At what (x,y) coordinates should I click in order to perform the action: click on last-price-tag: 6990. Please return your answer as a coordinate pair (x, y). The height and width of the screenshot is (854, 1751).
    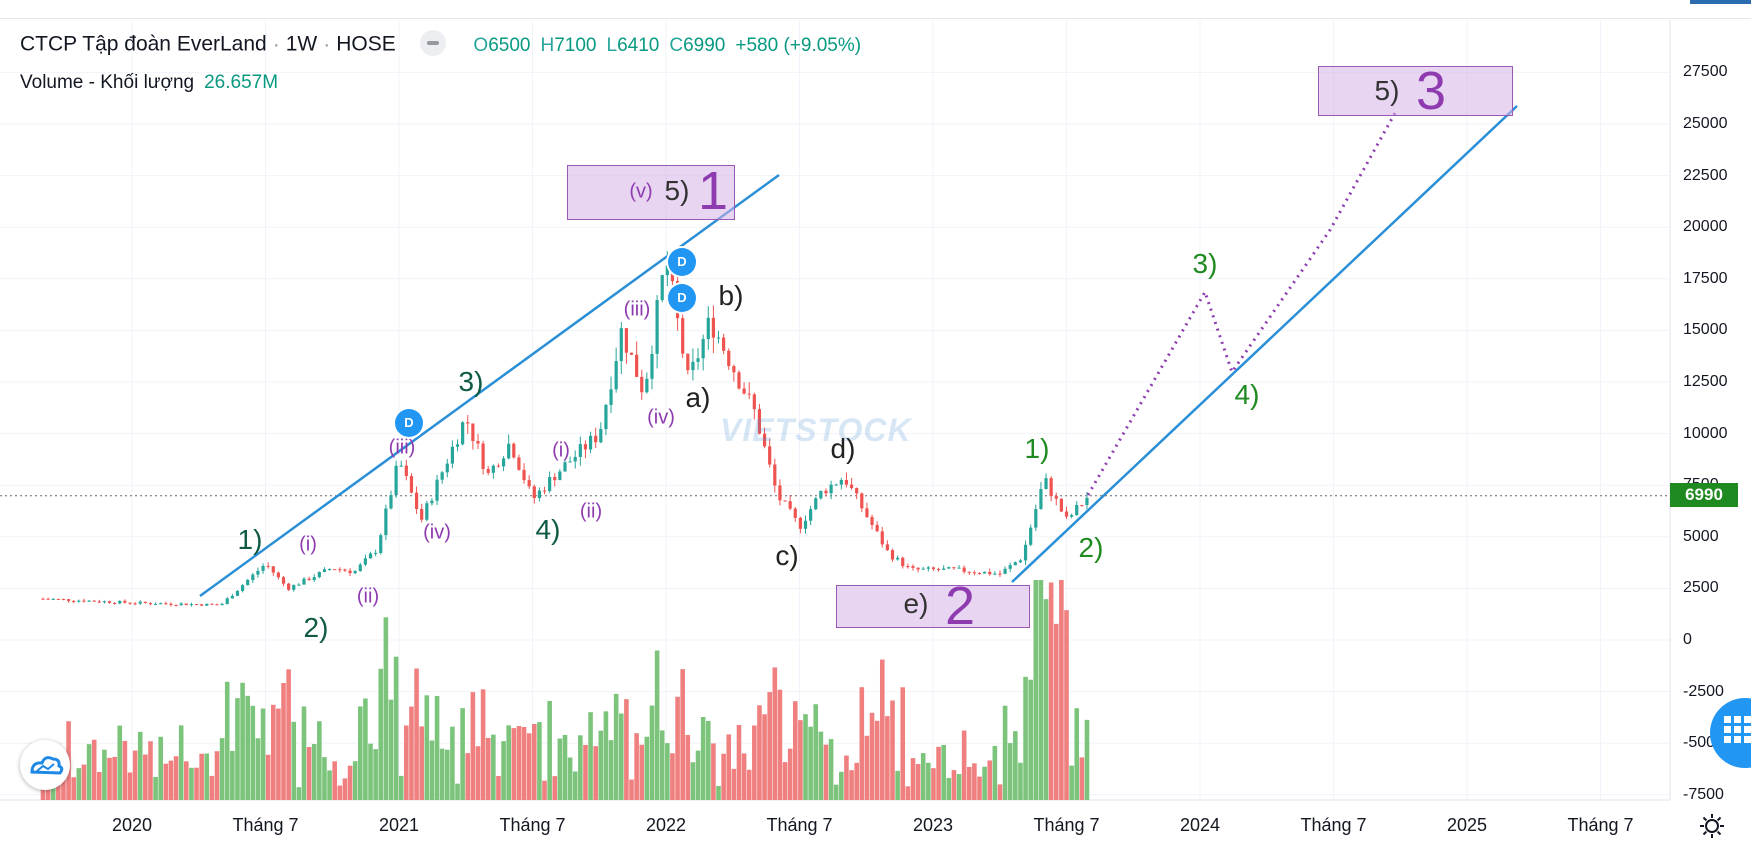
    Looking at the image, I should click on (1704, 495).